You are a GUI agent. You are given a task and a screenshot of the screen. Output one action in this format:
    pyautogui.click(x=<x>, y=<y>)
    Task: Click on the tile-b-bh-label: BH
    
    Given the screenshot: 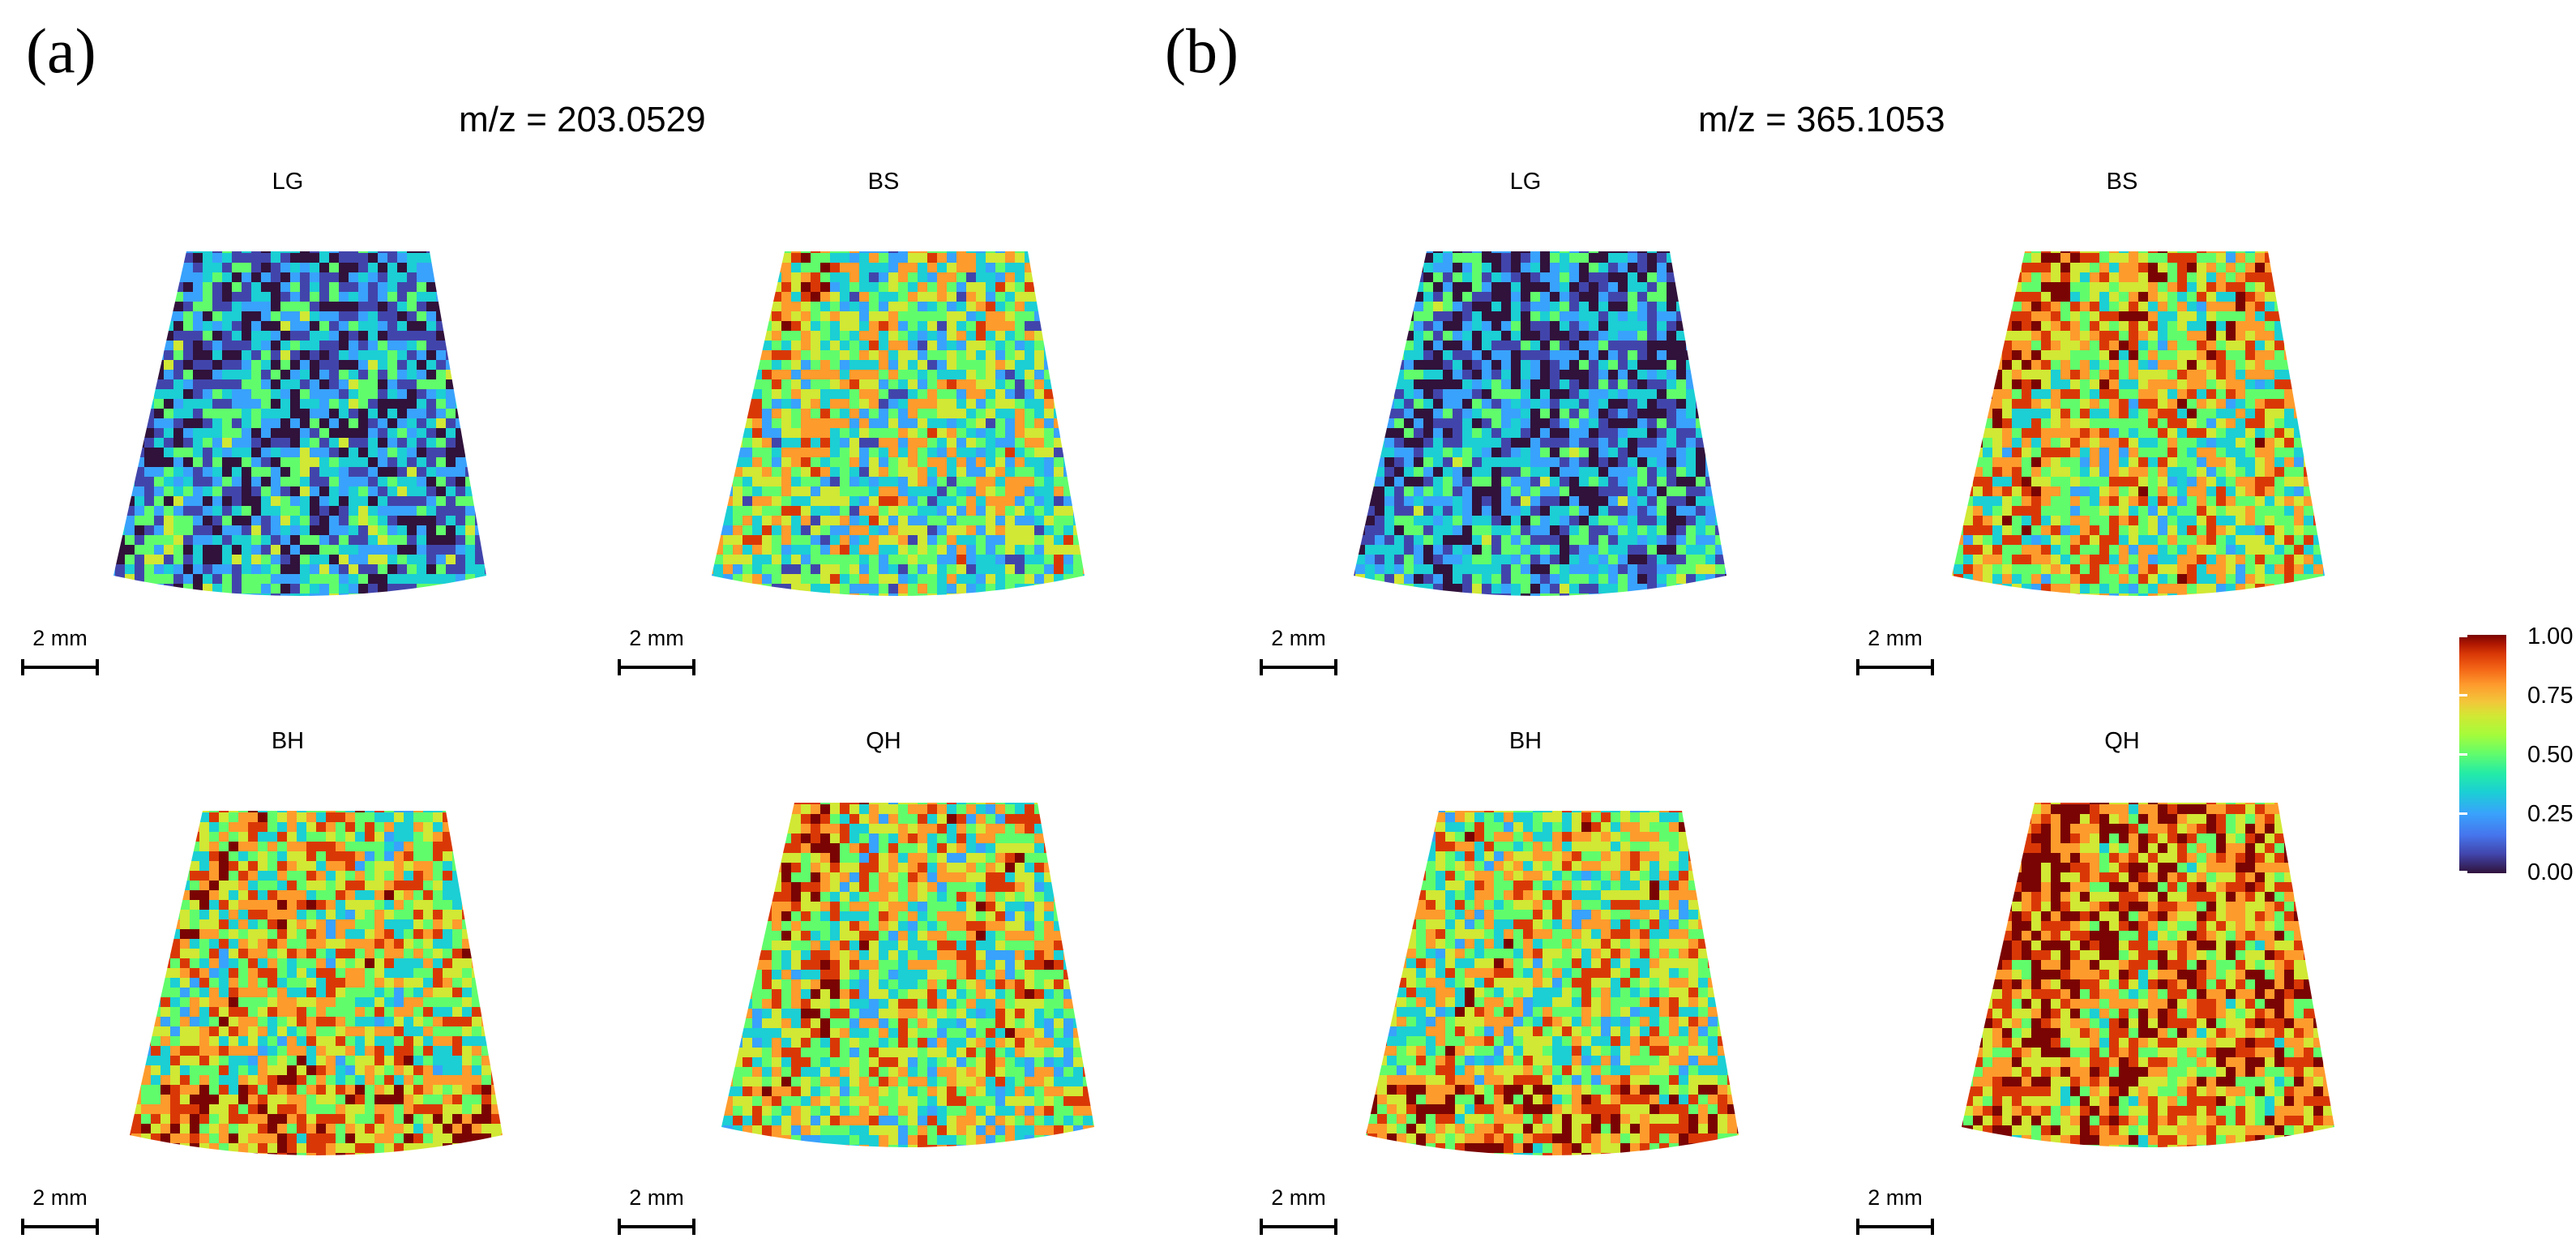 What is the action you would take?
    pyautogui.click(x=1525, y=741)
    